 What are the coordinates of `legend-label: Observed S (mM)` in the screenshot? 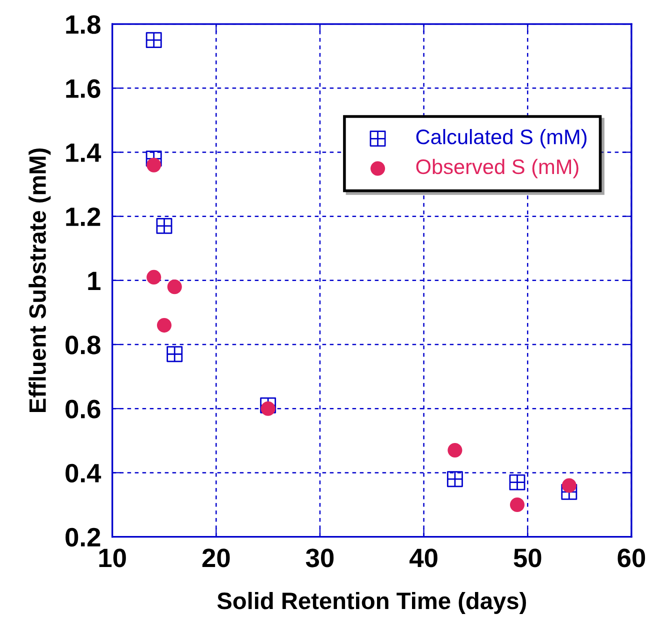 It's located at (497, 168).